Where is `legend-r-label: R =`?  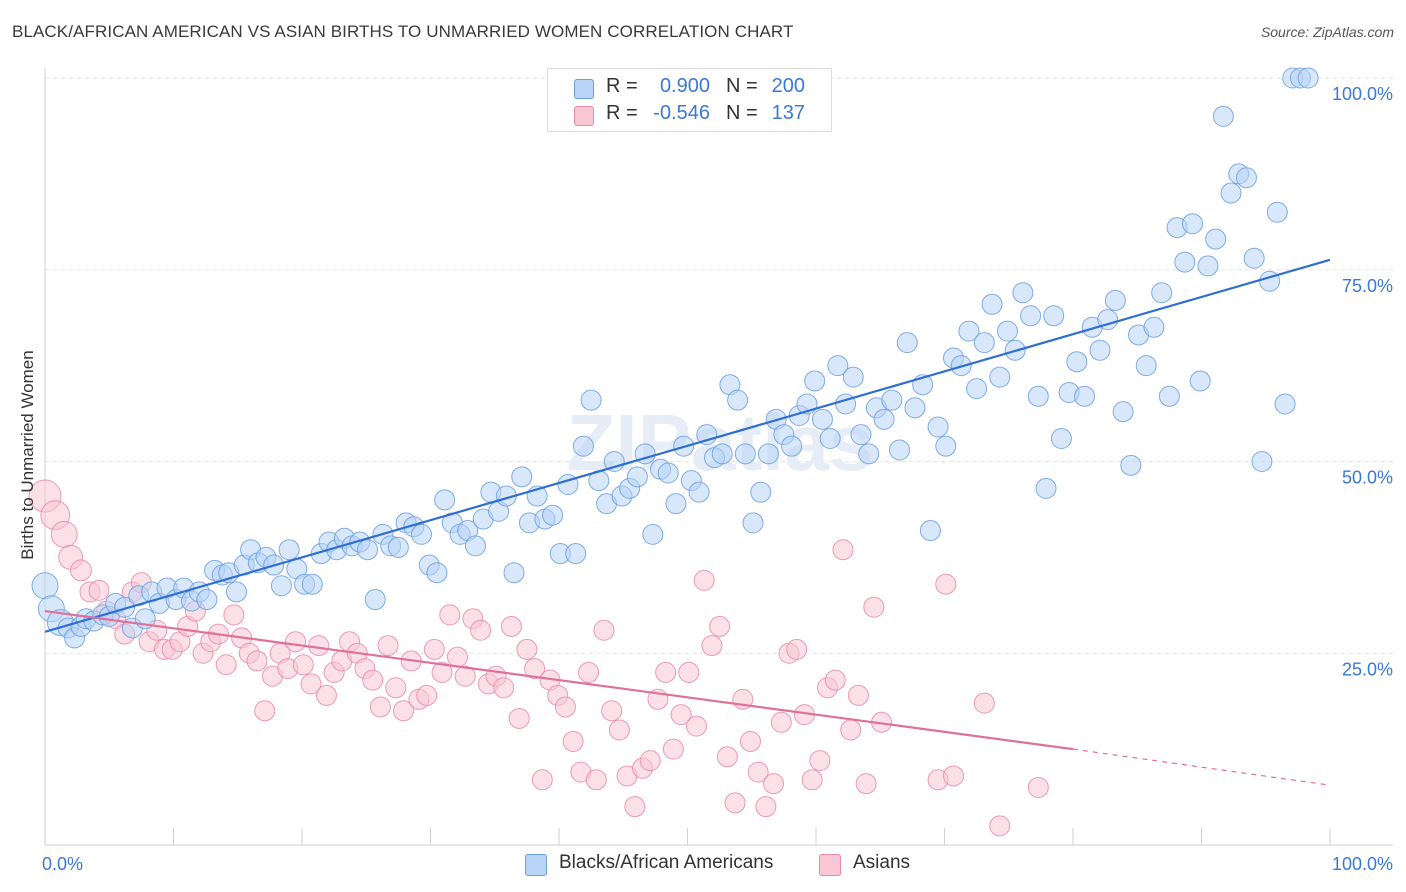
legend-r-label: R = is located at coordinates (622, 86).